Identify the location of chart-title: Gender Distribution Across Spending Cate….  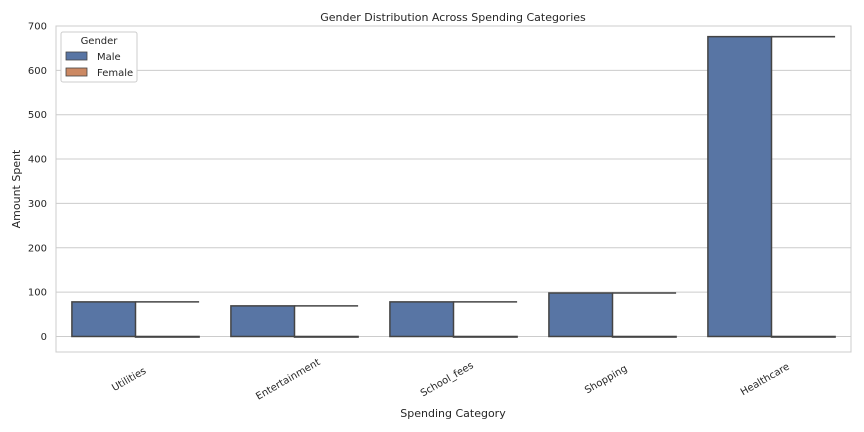
(453, 17).